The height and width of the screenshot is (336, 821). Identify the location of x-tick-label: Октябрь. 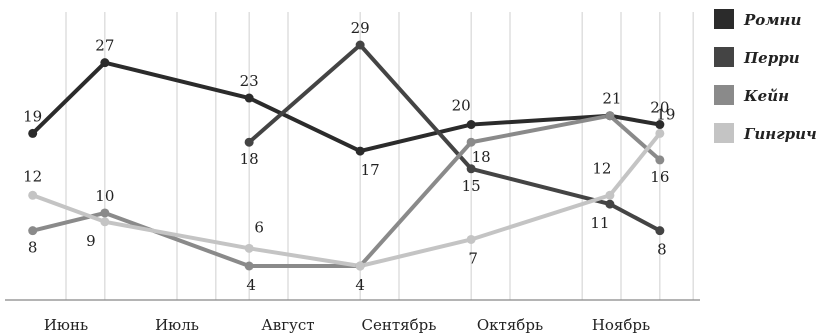
(510, 325).